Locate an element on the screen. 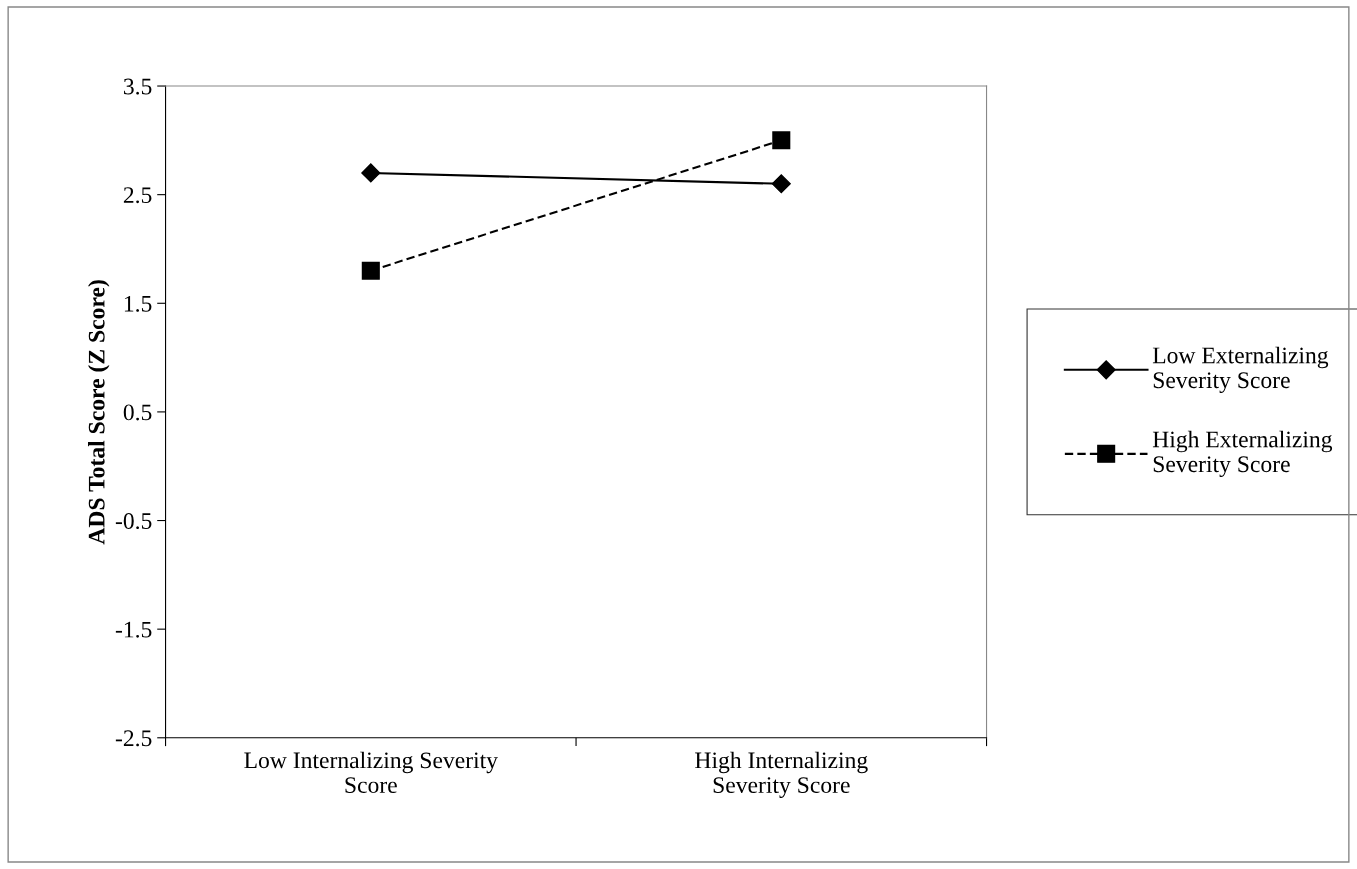 This screenshot has height=869, width=1357. x-tick-label: Low Internalizing Severity Score is located at coordinates (371, 772).